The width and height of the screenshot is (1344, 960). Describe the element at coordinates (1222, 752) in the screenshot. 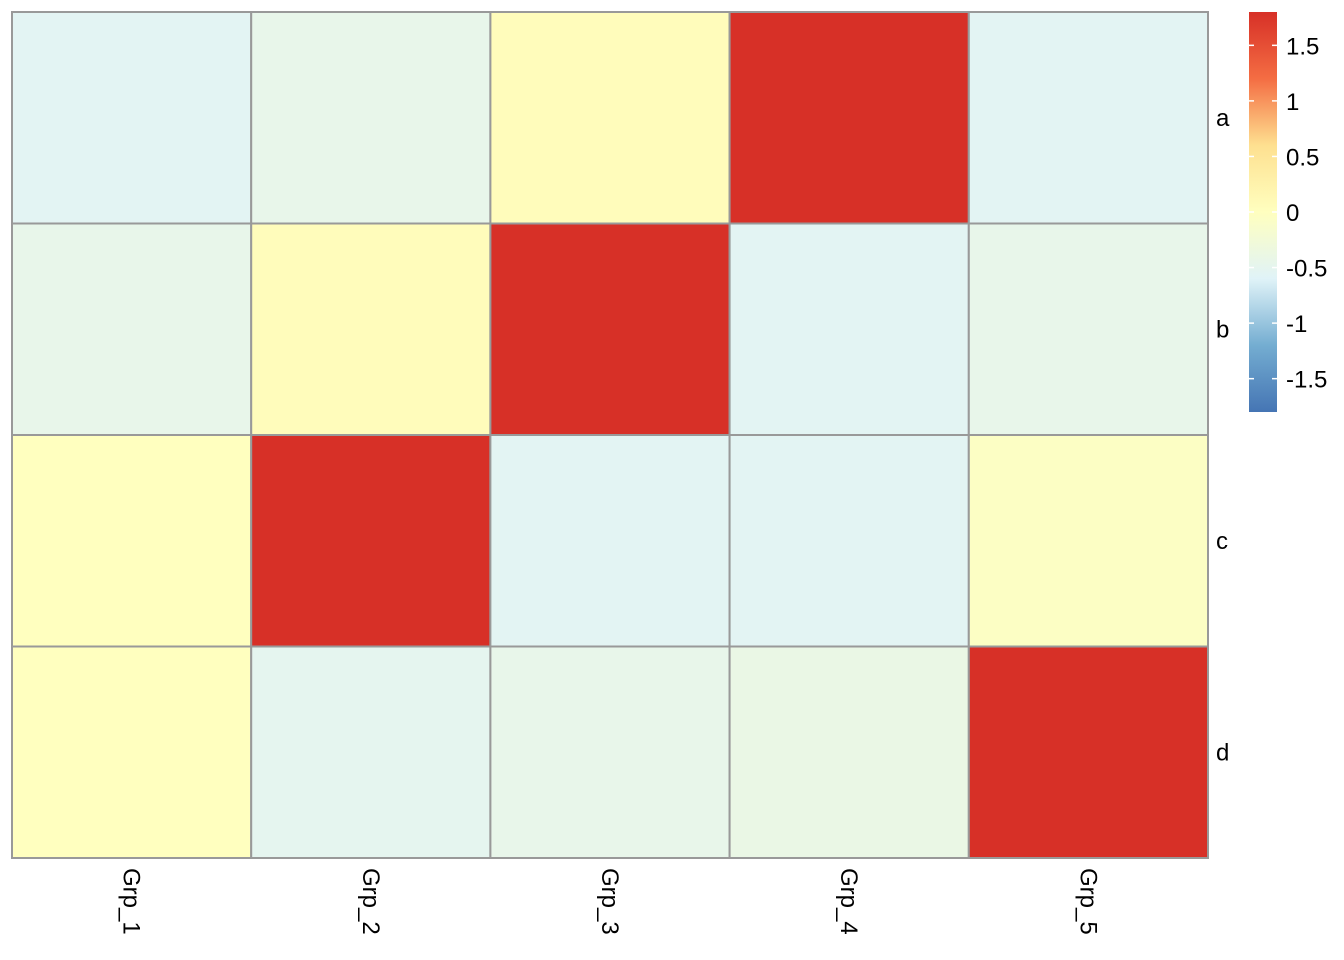

I see `row-label-d: d` at that location.